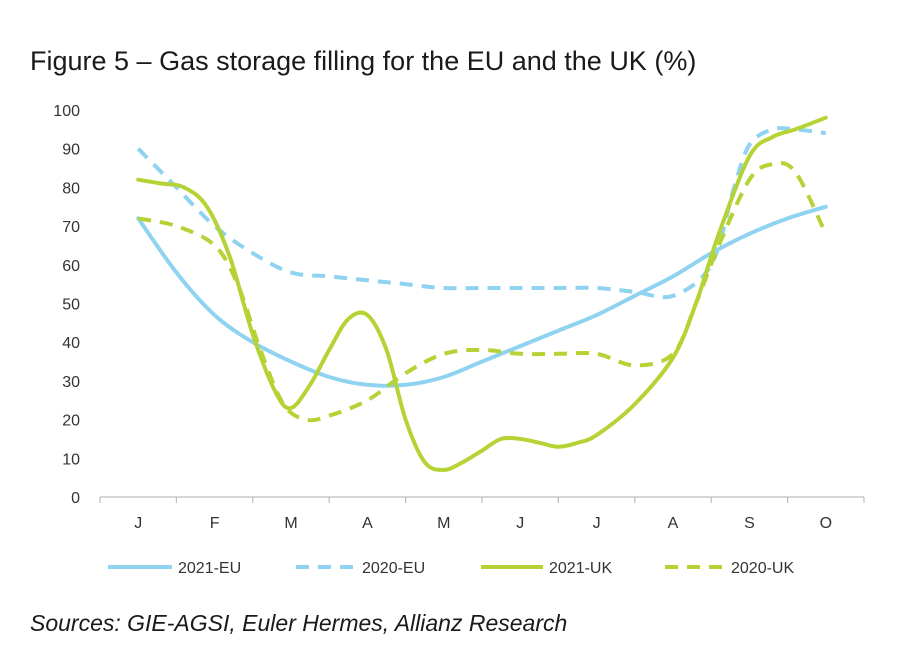 This screenshot has height=651, width=901. What do you see at coordinates (762, 568) in the screenshot?
I see `legend-label-2020-uk: 2020-UK` at bounding box center [762, 568].